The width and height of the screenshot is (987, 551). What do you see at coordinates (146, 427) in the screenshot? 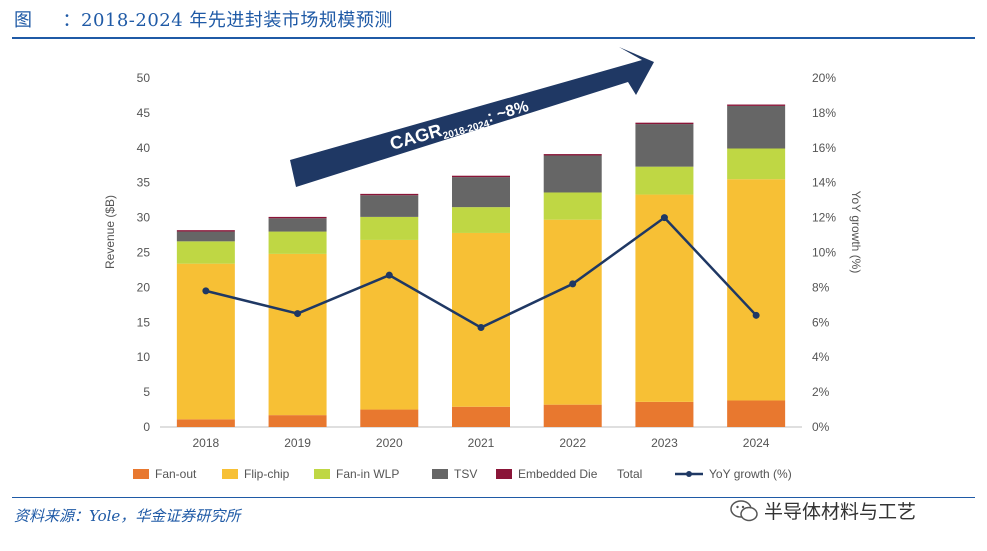
I see `y-tick-label: 0` at bounding box center [146, 427].